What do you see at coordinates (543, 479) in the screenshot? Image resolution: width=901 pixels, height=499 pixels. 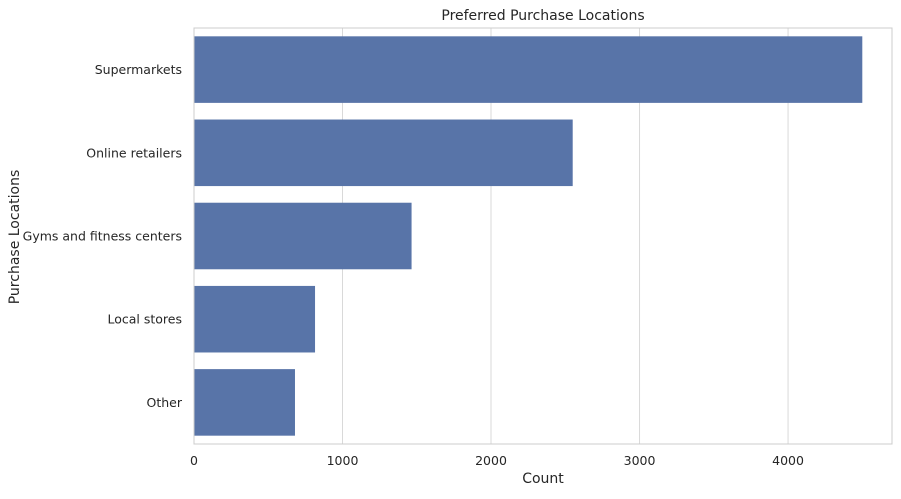 I see `x-axis-label: Count` at bounding box center [543, 479].